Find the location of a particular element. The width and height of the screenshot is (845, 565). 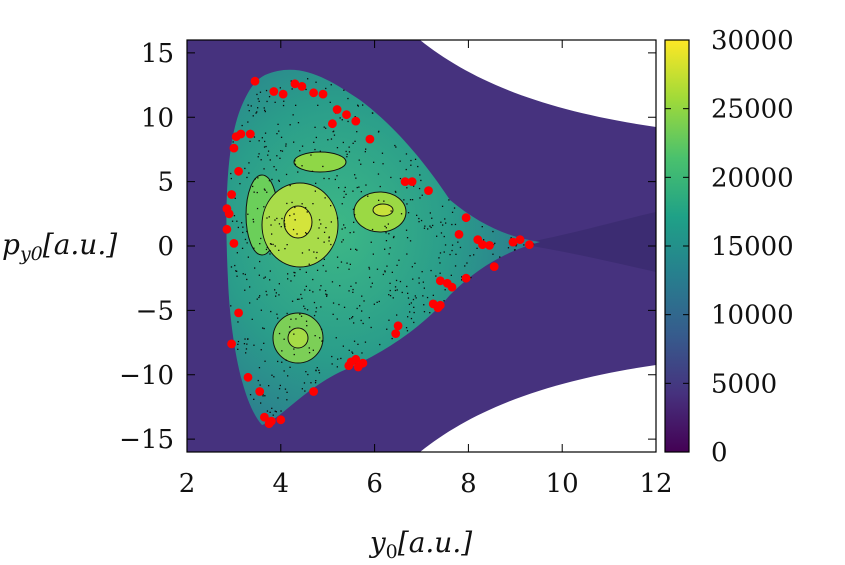

x-tick-label: 10 is located at coordinates (562, 484).